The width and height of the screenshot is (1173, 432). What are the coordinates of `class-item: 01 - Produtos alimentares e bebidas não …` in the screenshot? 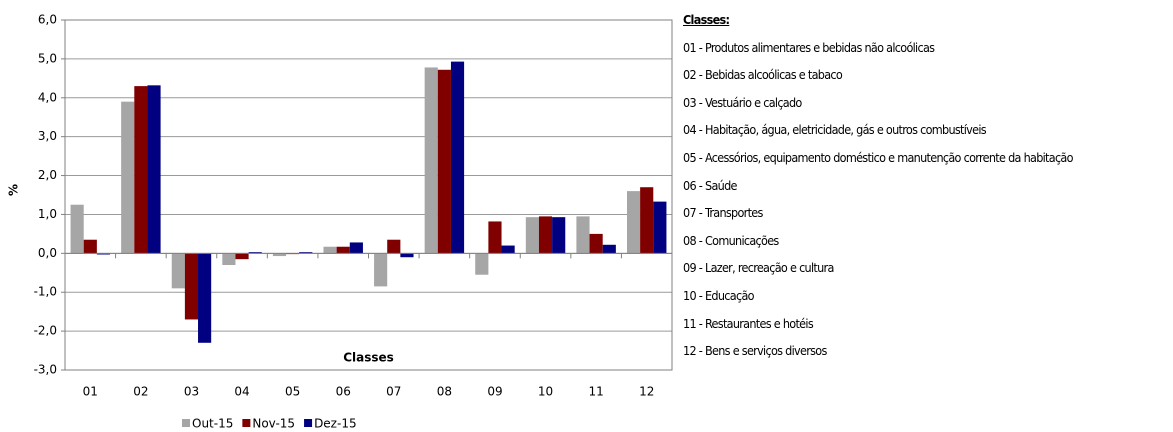 It's located at (809, 47).